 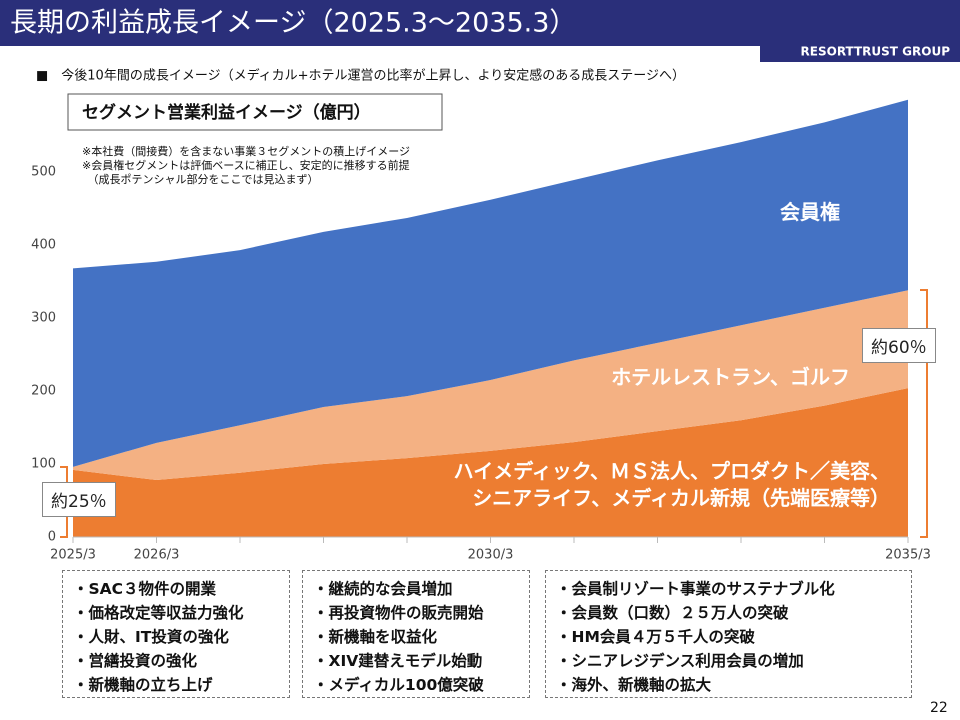 What do you see at coordinates (135, 661) in the screenshot?
I see `bullet-item: ・営繕投資の強化` at bounding box center [135, 661].